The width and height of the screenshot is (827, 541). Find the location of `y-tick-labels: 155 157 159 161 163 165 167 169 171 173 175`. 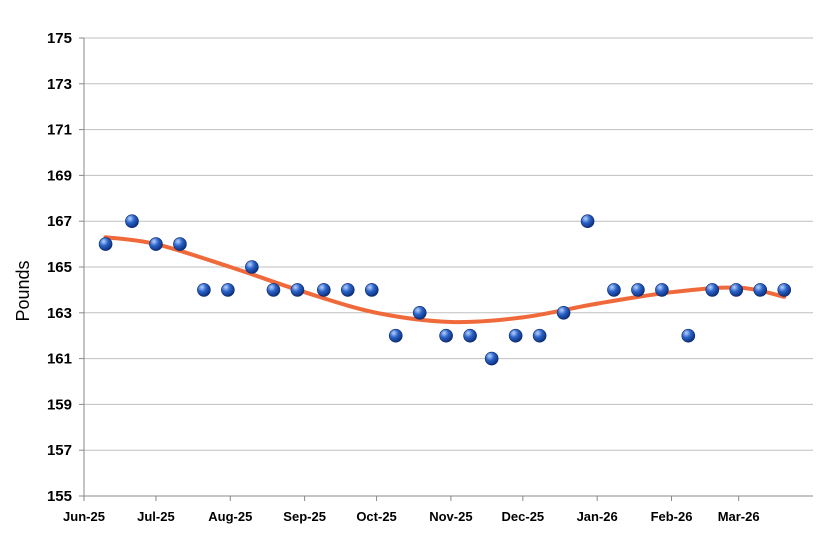

y-tick-labels: 155 157 159 161 163 165 167 169 171 173 175 is located at coordinates (59, 267).